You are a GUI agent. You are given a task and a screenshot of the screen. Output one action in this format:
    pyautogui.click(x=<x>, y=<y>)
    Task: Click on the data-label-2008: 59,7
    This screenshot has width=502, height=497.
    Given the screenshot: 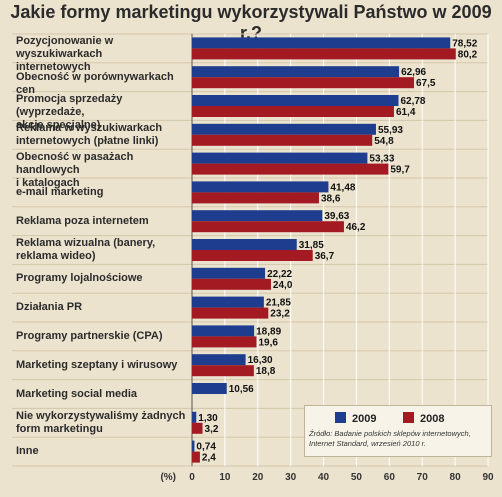 What is the action you would take?
    pyautogui.click(x=400, y=170)
    